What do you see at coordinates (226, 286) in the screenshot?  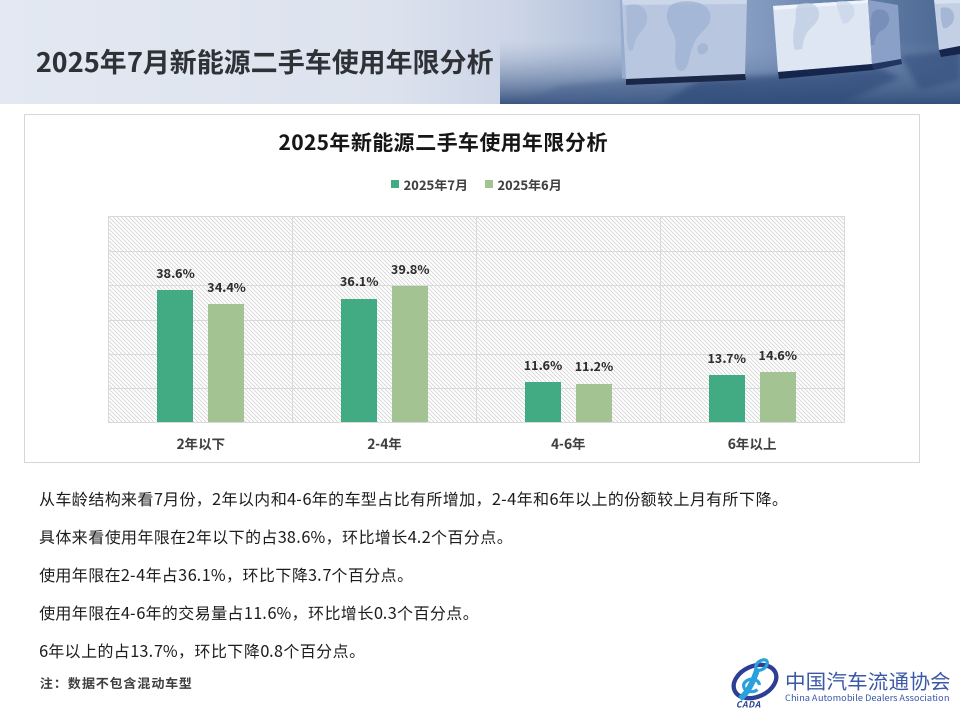 I see `bar-value-label: 34.4%` at bounding box center [226, 286].